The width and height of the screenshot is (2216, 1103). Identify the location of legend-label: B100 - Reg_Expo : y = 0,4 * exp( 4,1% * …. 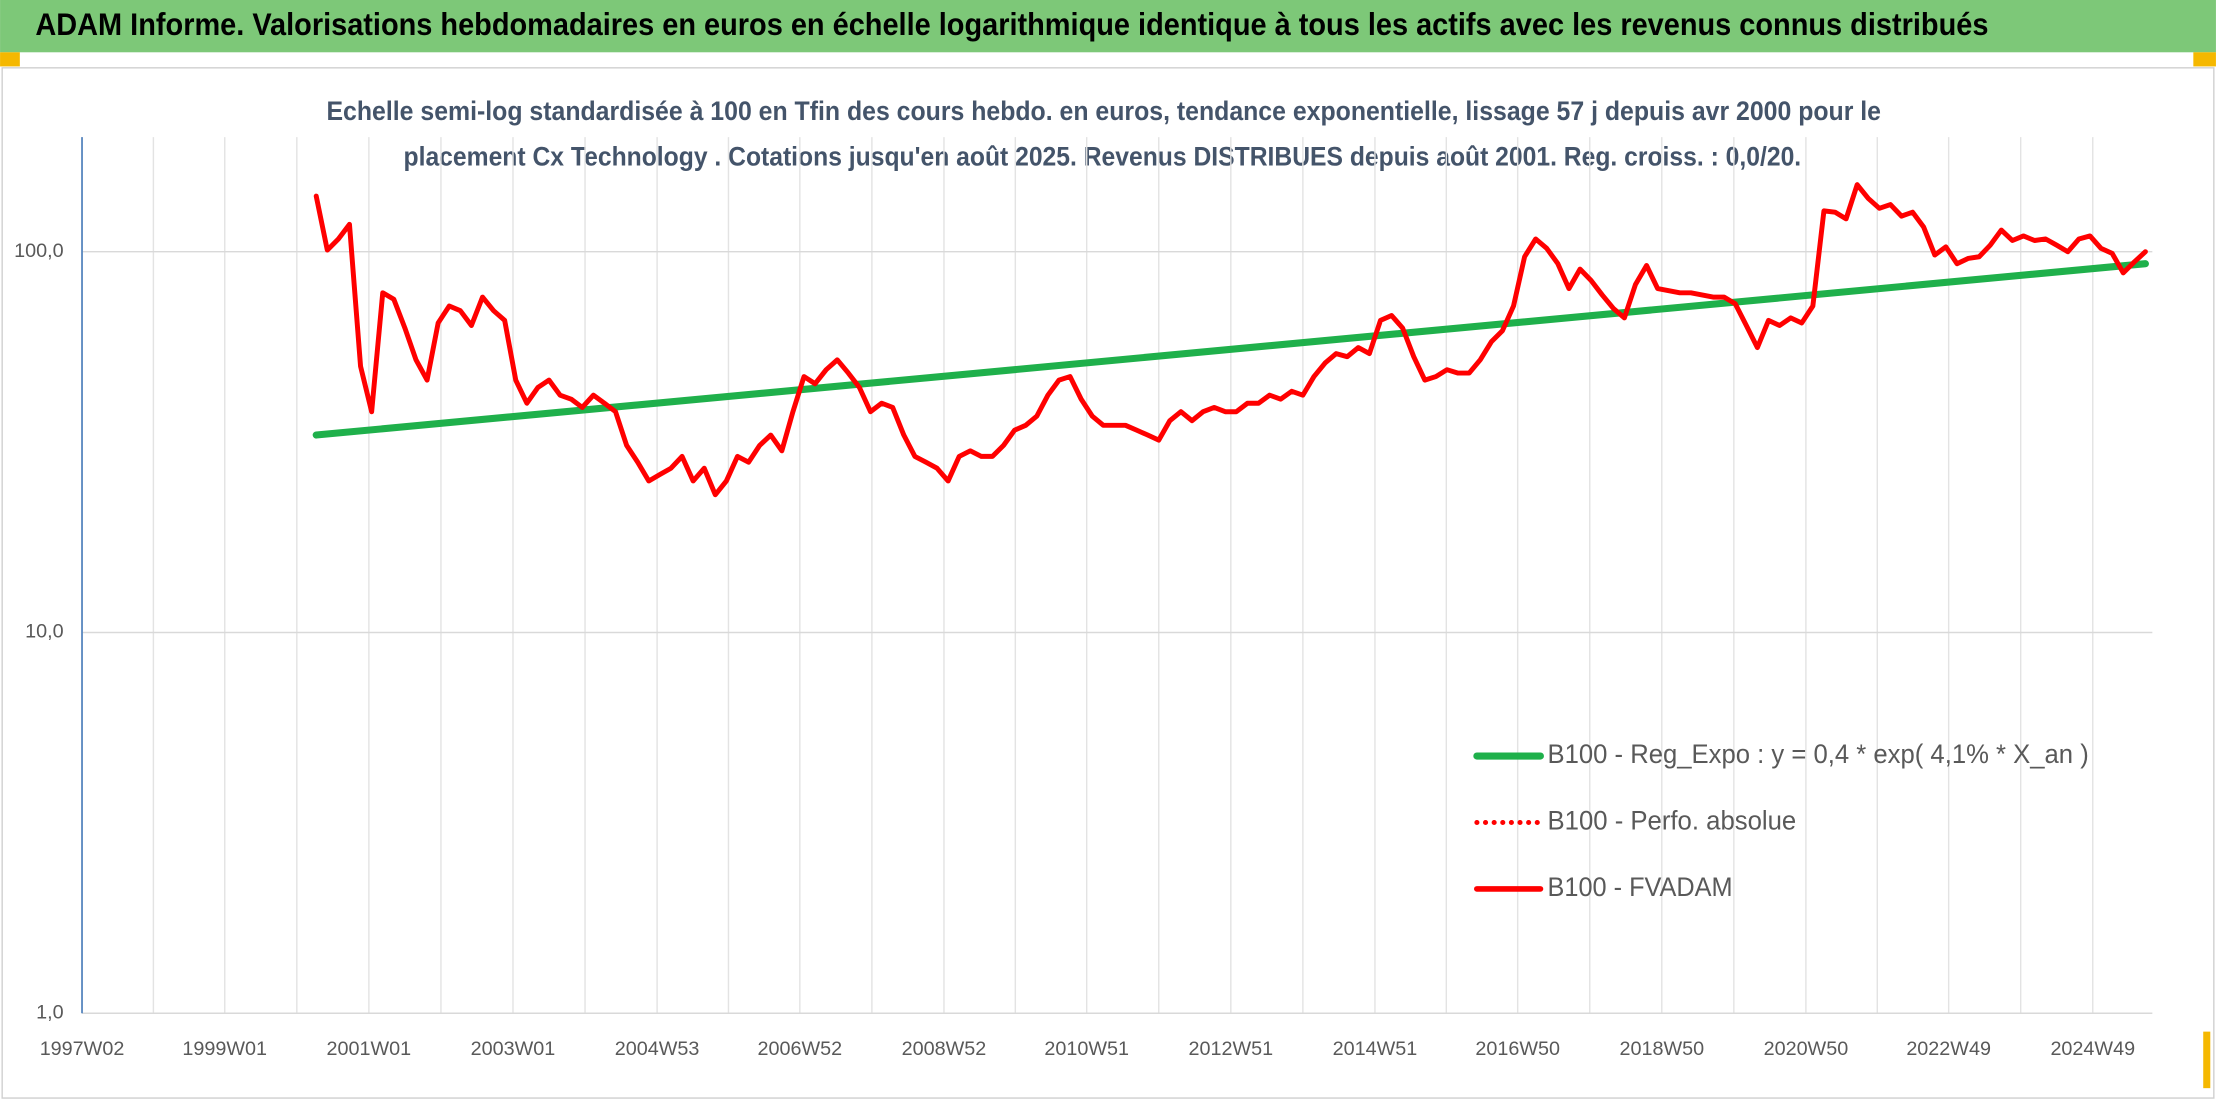
(1818, 754).